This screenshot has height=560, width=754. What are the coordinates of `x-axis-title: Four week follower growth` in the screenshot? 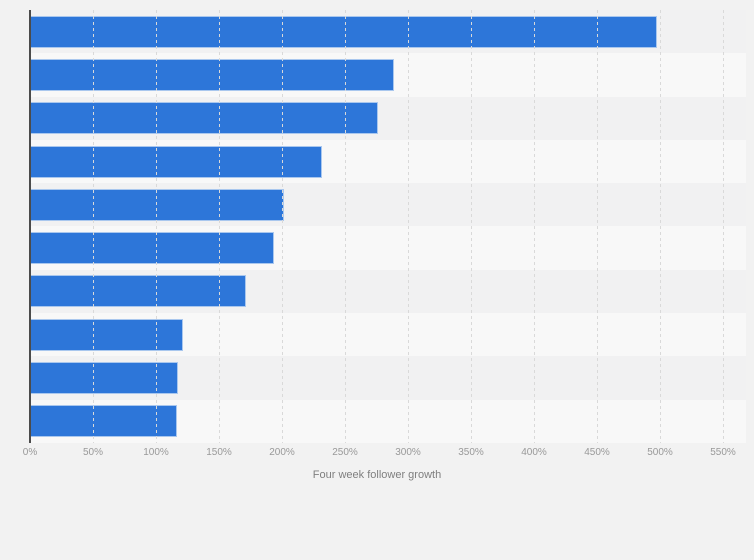 It's located at (377, 475).